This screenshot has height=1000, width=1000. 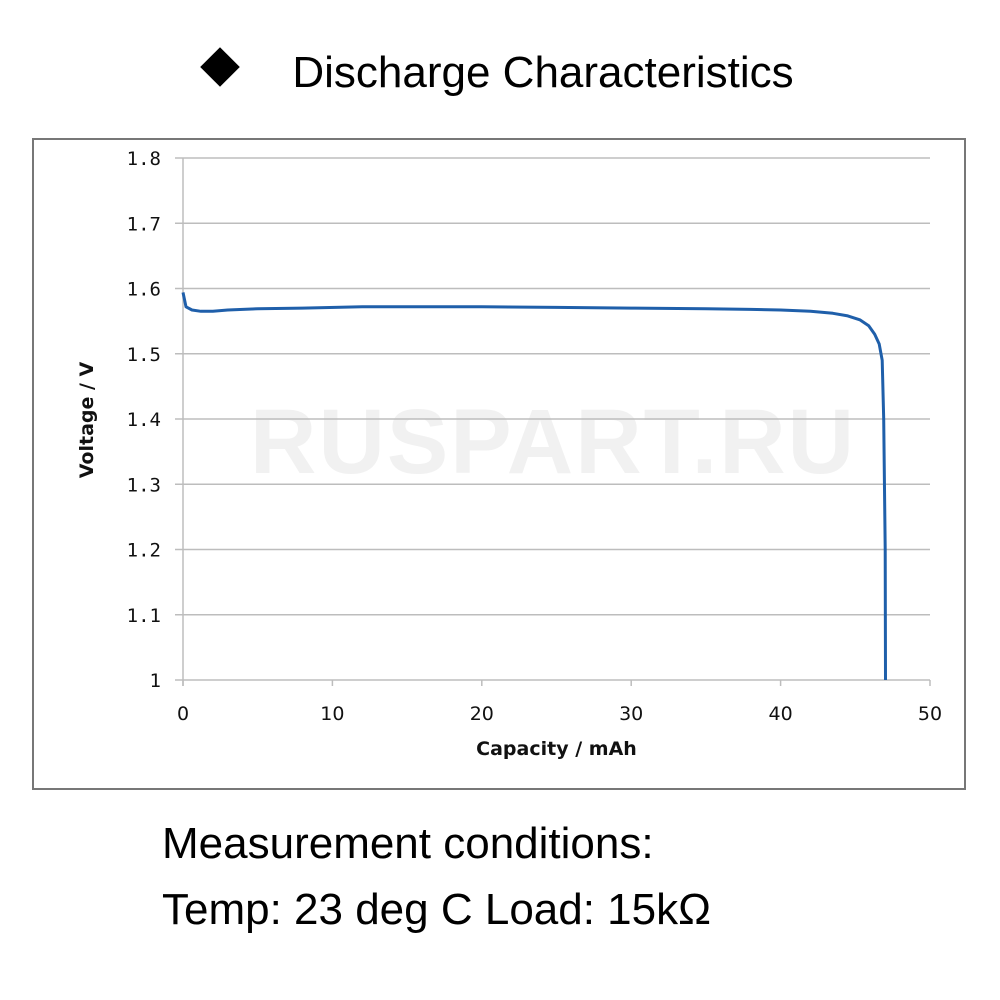 What do you see at coordinates (930, 714) in the screenshot?
I see `x-tick-label: 50` at bounding box center [930, 714].